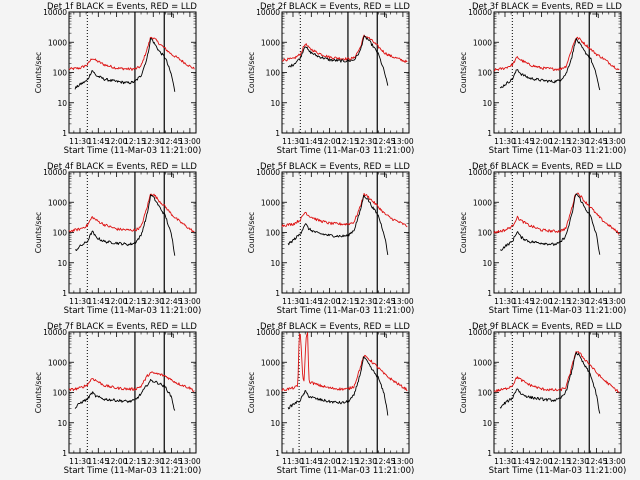 This screenshot has width=640, height=480. Describe the element at coordinates (335, 327) in the screenshot. I see `panel-title: Det 8f BLACK = Events, RED = LLD` at that location.